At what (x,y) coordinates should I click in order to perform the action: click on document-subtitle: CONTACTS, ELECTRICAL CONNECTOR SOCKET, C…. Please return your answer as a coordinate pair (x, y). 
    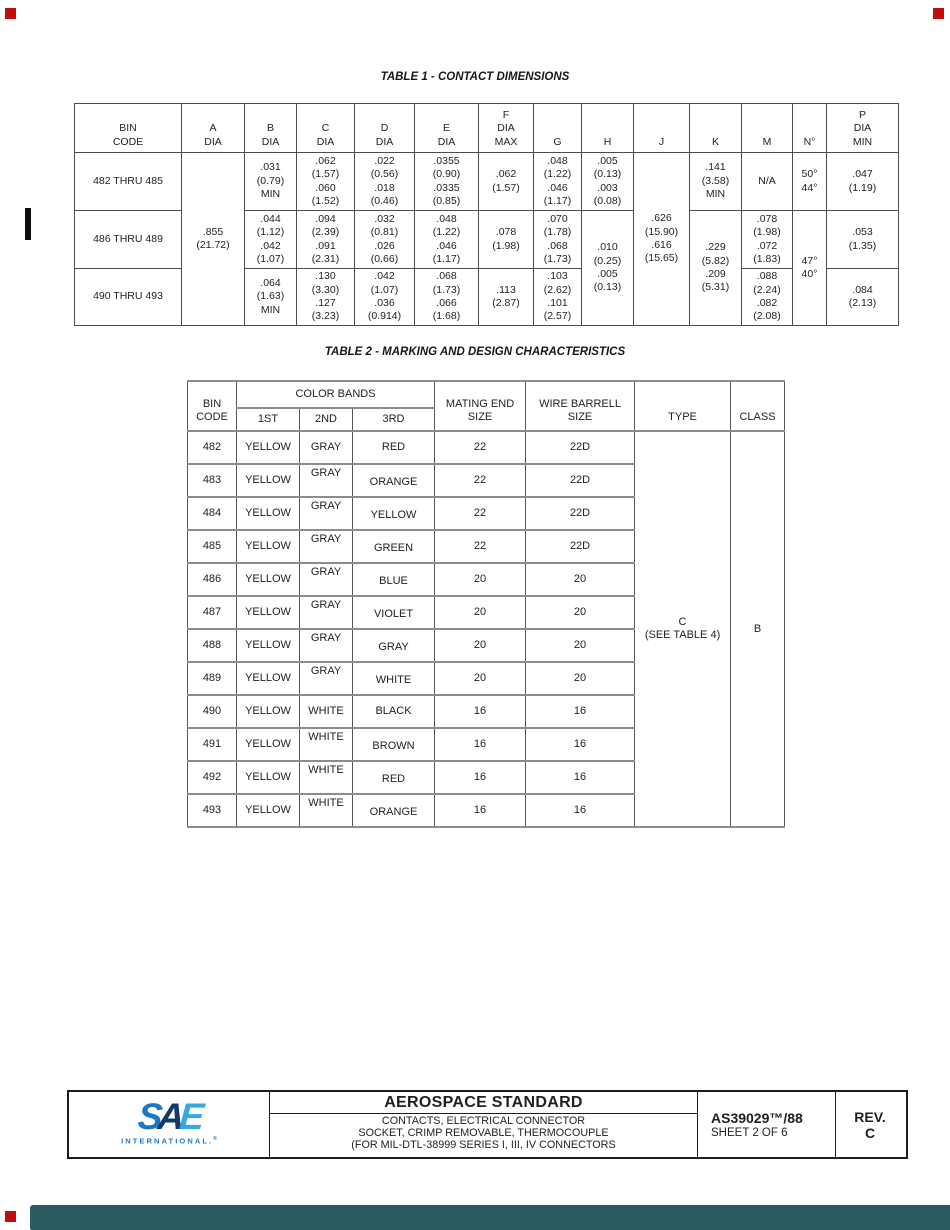
    Looking at the image, I should click on (483, 1133).